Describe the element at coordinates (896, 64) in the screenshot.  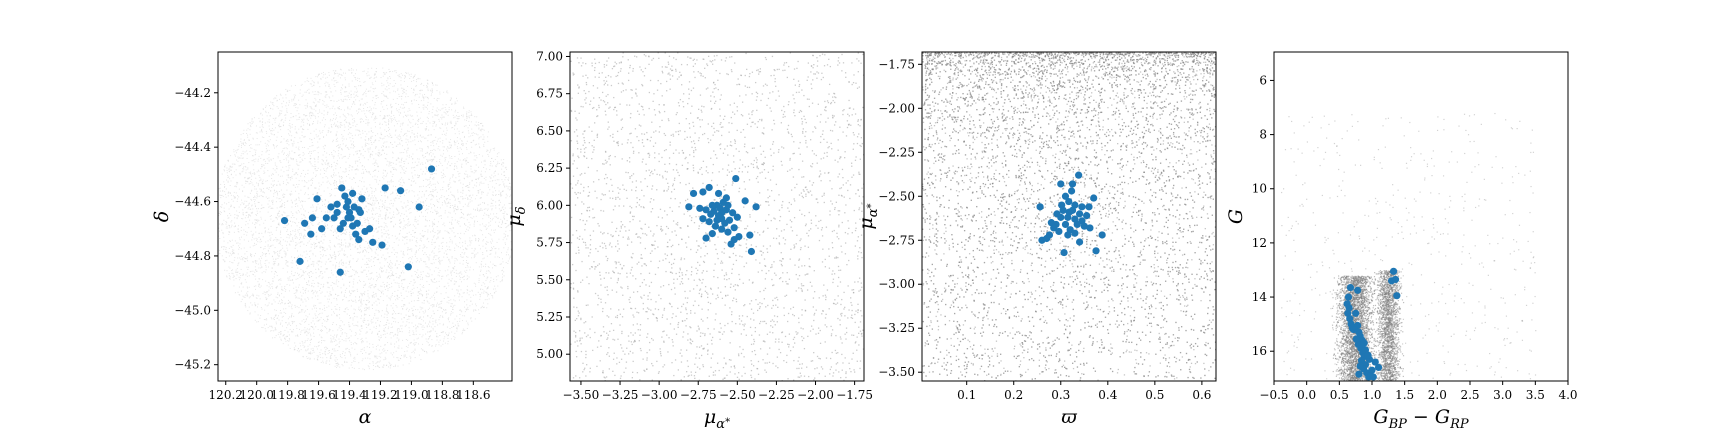
I see `y-tick-label: −1.75` at that location.